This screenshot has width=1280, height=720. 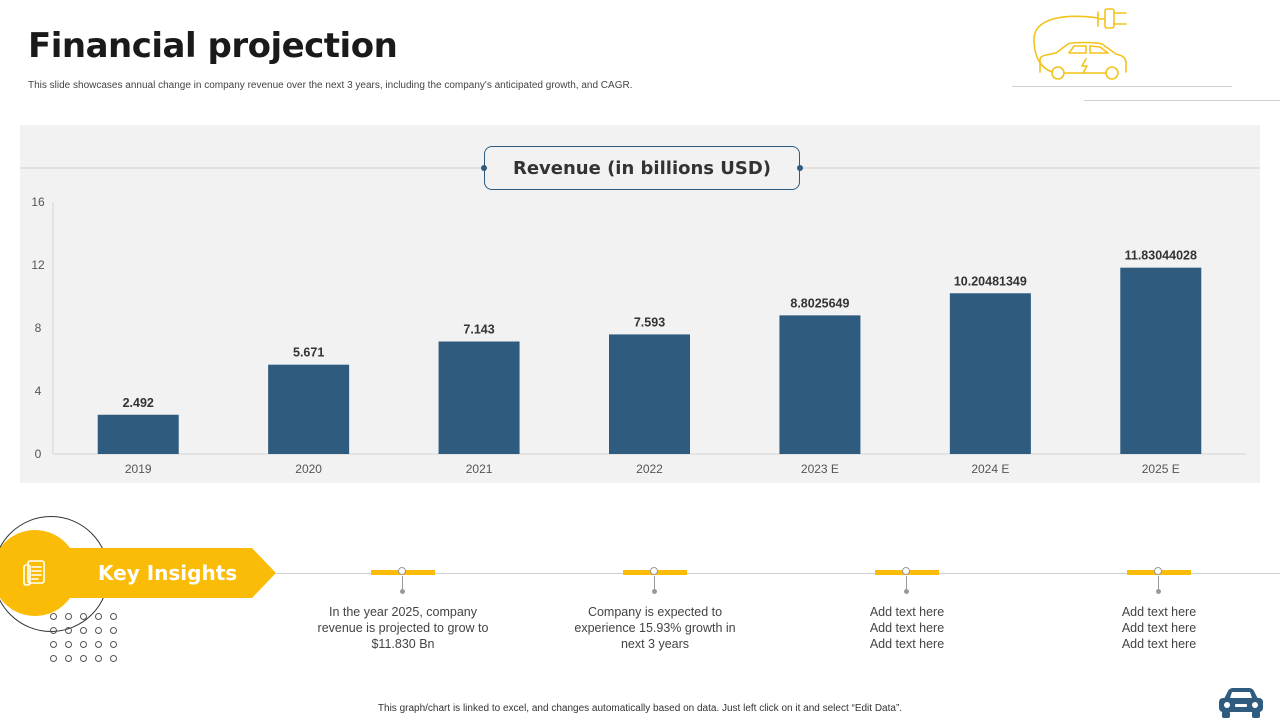 What do you see at coordinates (38, 454) in the screenshot?
I see `y-tick-label: 0` at bounding box center [38, 454].